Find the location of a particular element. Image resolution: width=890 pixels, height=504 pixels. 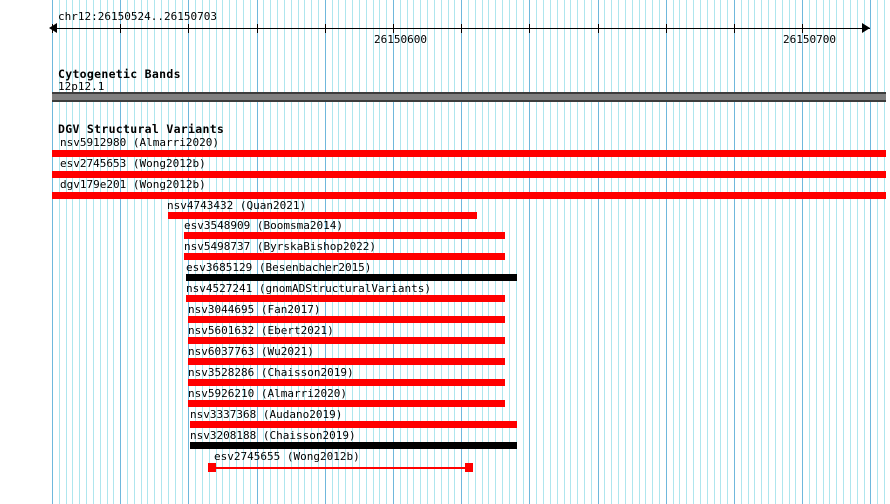

variant-label: nsv5498737 (ByrskaBishop2022) is located at coordinates (280, 246).